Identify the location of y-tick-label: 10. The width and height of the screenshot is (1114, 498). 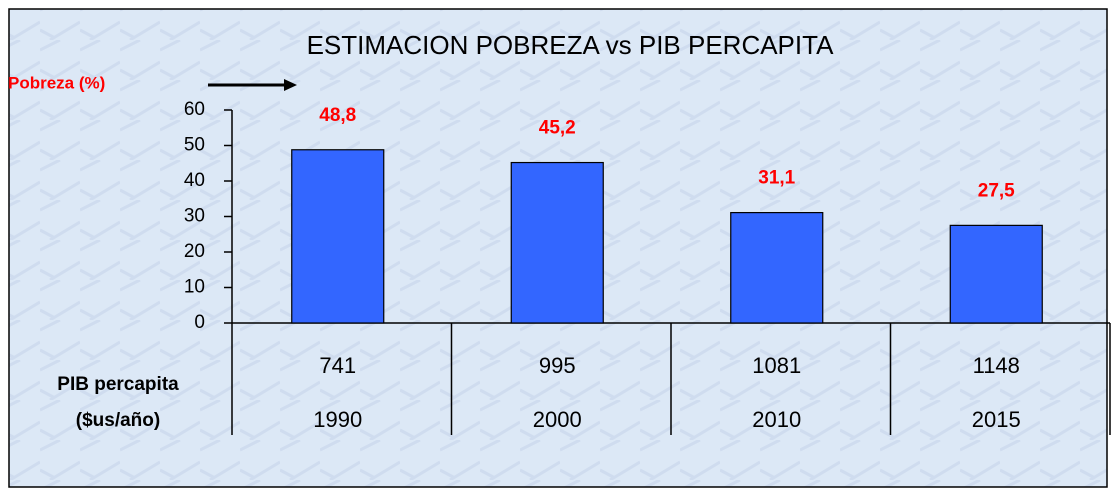
(194, 287).